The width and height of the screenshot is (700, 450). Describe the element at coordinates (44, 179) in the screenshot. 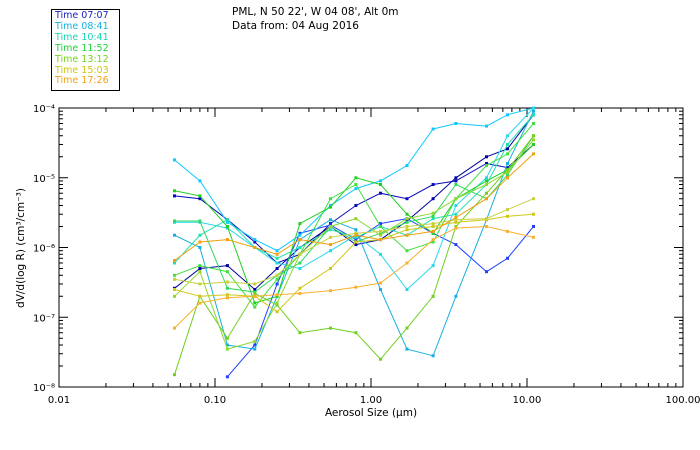

I see `y-tick-label: 10⁻⁵` at that location.